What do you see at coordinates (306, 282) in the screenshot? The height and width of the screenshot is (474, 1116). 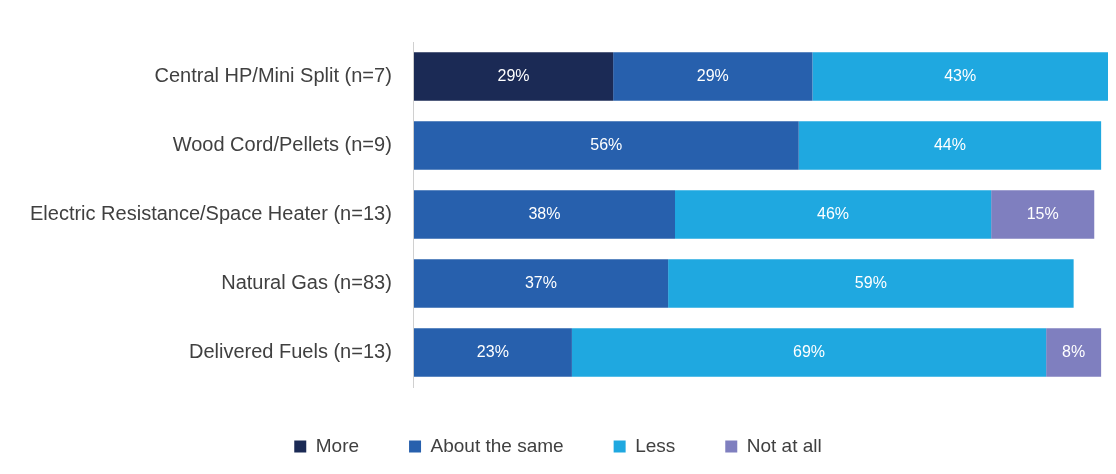 I see `y-tick-label: Natural Gas (n=83)` at bounding box center [306, 282].